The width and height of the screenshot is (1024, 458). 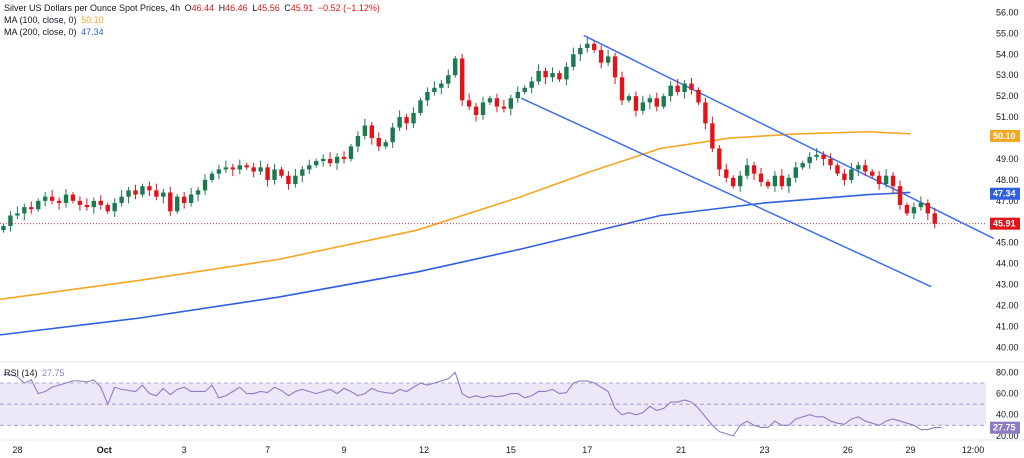 What do you see at coordinates (498, 450) in the screenshot?
I see `time-axis: 28 Oct 3 7 9 12 15 17 21 23 26 29 12:00` at bounding box center [498, 450].